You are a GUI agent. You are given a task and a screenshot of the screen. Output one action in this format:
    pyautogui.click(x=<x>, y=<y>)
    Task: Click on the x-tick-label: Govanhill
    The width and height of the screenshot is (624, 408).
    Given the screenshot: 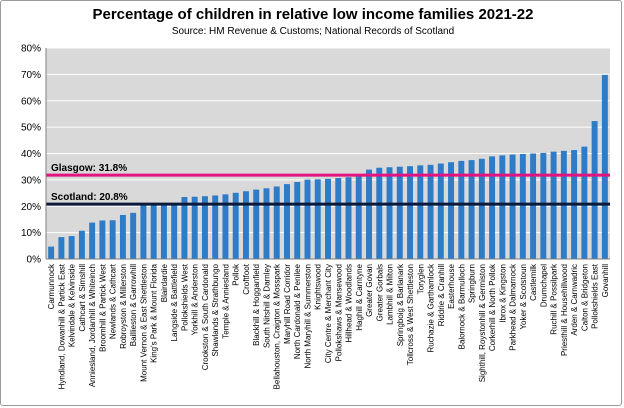 What is the action you would take?
    pyautogui.click(x=605, y=281)
    